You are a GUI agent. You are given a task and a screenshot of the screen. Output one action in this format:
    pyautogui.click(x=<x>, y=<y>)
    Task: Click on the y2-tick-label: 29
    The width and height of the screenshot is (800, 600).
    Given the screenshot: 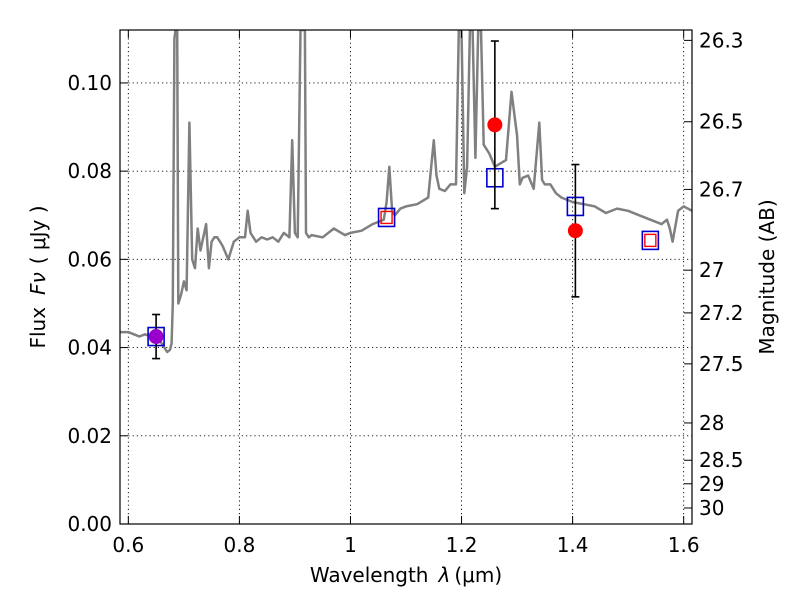 What is the action you would take?
    pyautogui.click(x=711, y=484)
    